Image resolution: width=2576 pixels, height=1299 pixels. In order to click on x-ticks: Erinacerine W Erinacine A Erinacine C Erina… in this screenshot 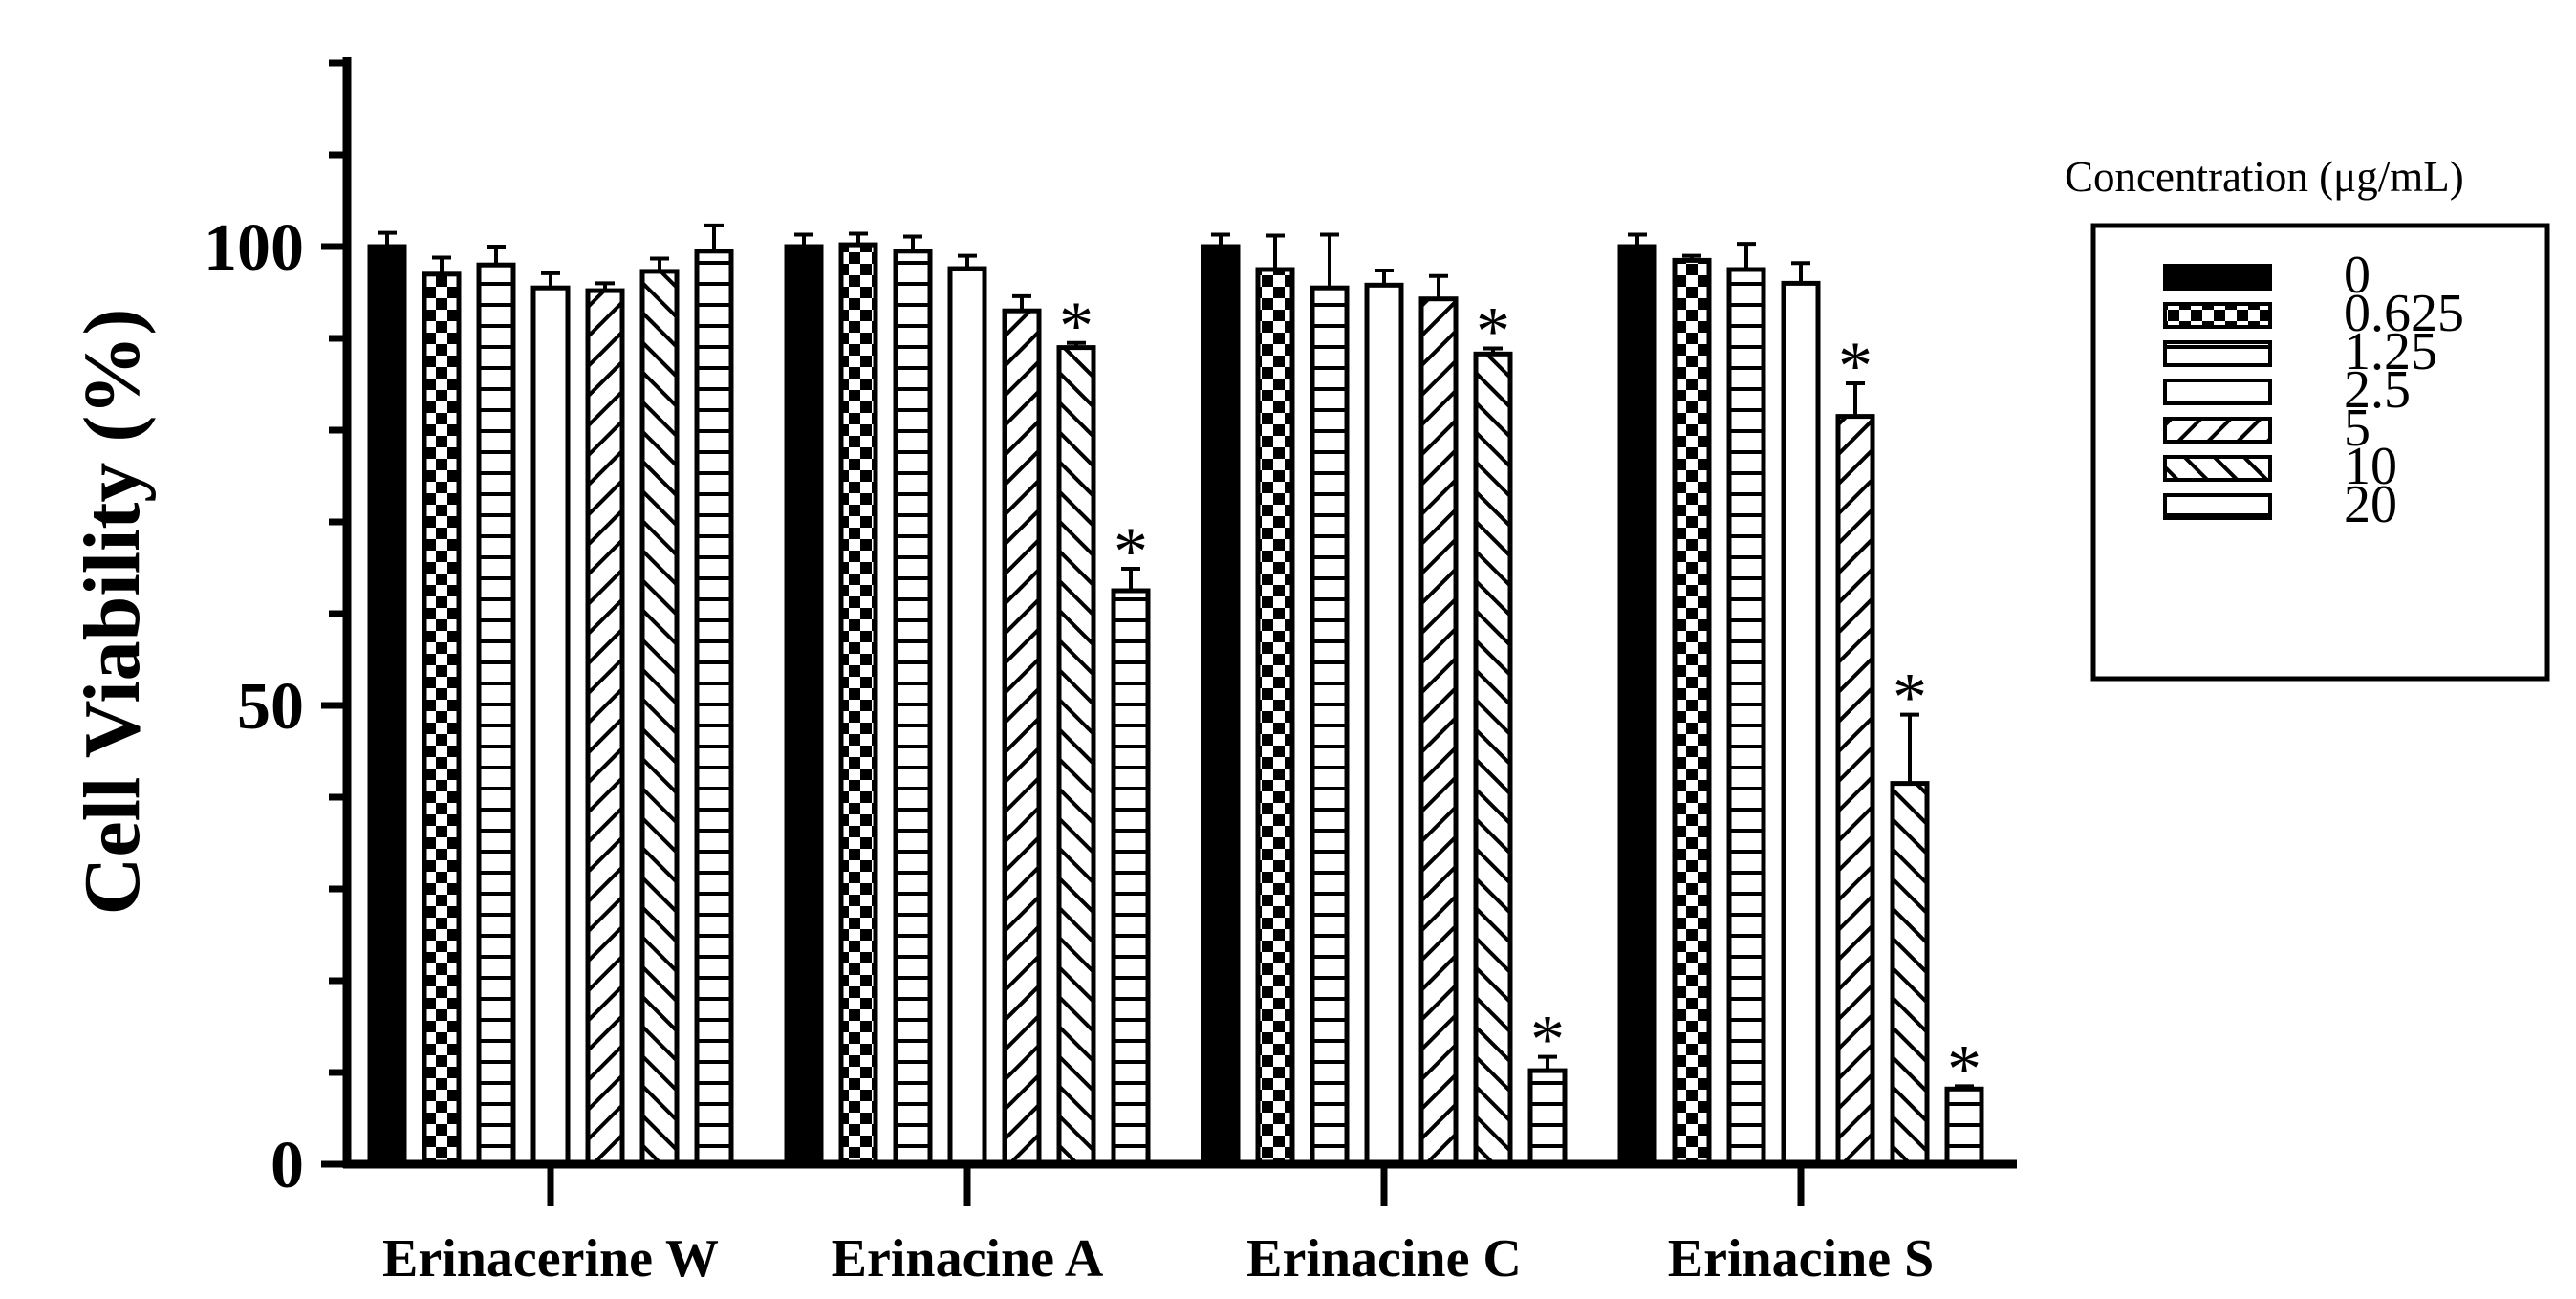, I will do `click(1158, 1226)`.